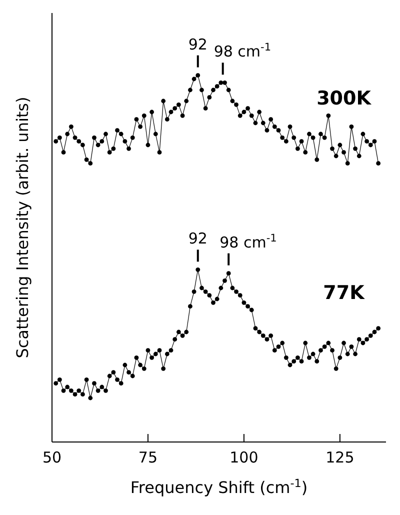 The image size is (400, 515). I want to click on series-label: 77K, so click(344, 293).